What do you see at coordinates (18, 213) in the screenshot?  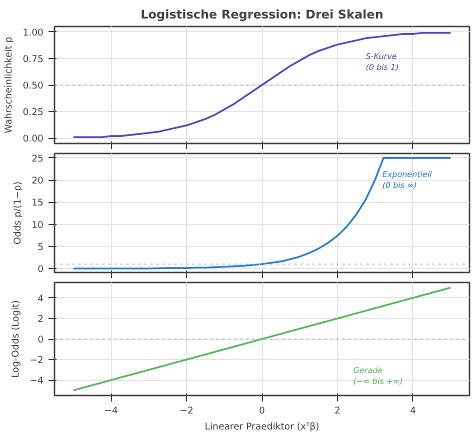 I see `y-axis-title: Odds p/(1−p)` at bounding box center [18, 213].